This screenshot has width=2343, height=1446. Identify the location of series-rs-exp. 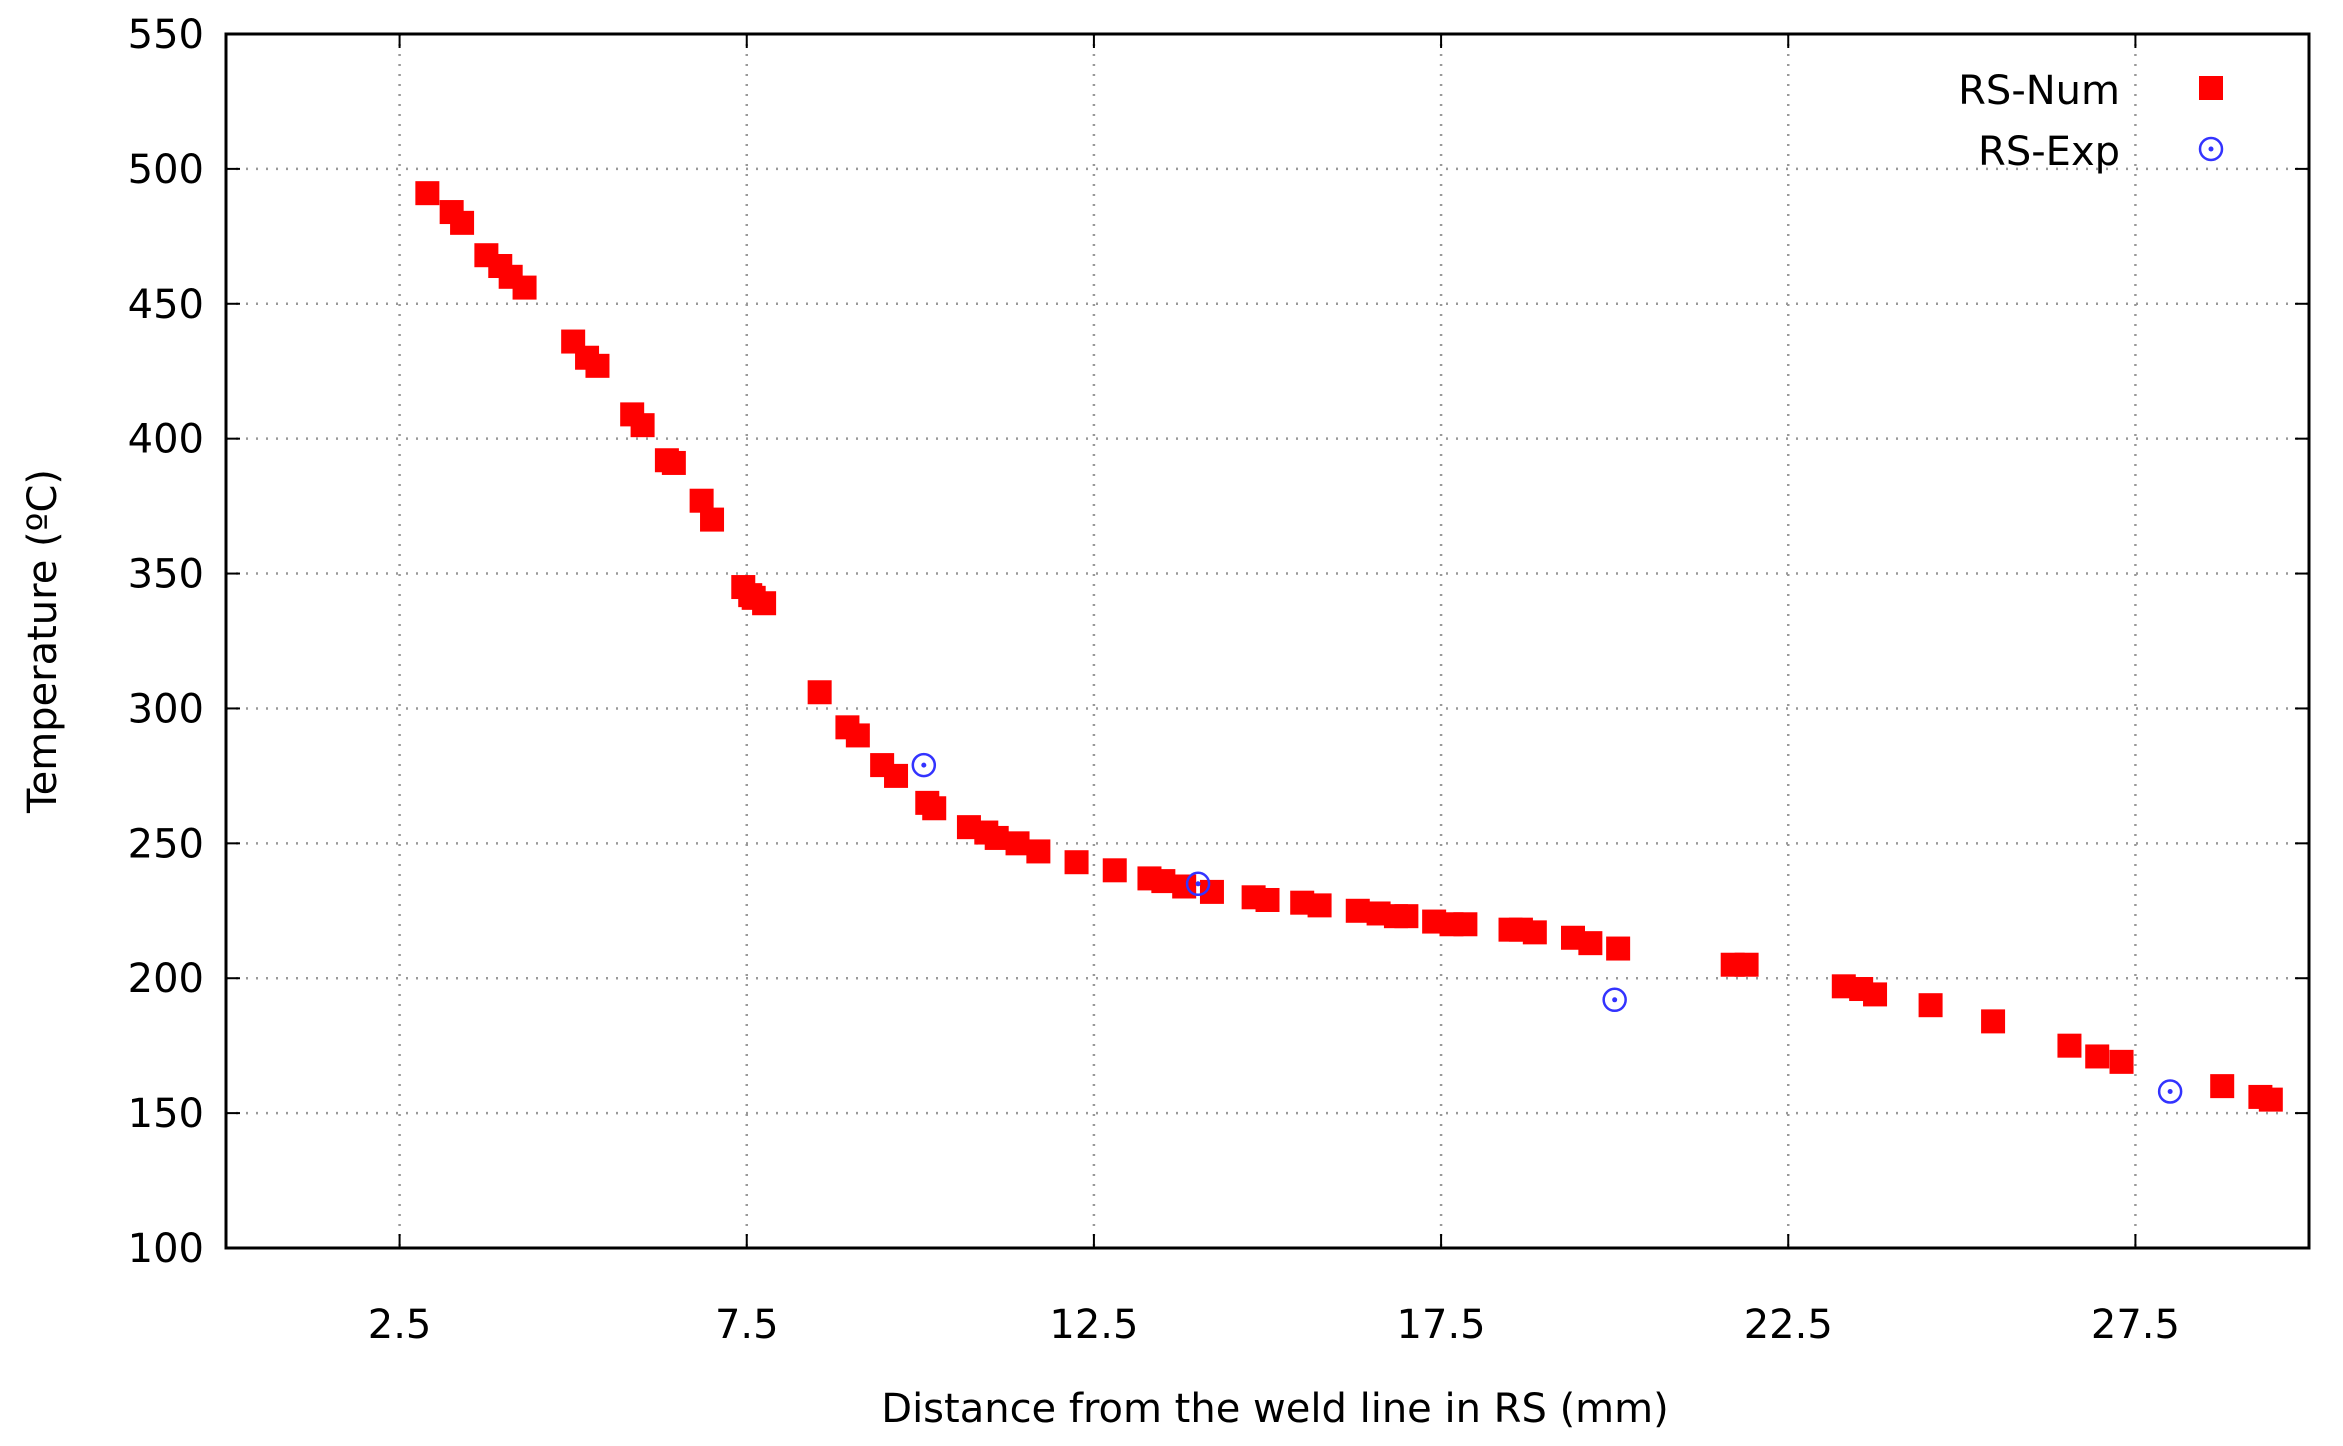
(1547, 928).